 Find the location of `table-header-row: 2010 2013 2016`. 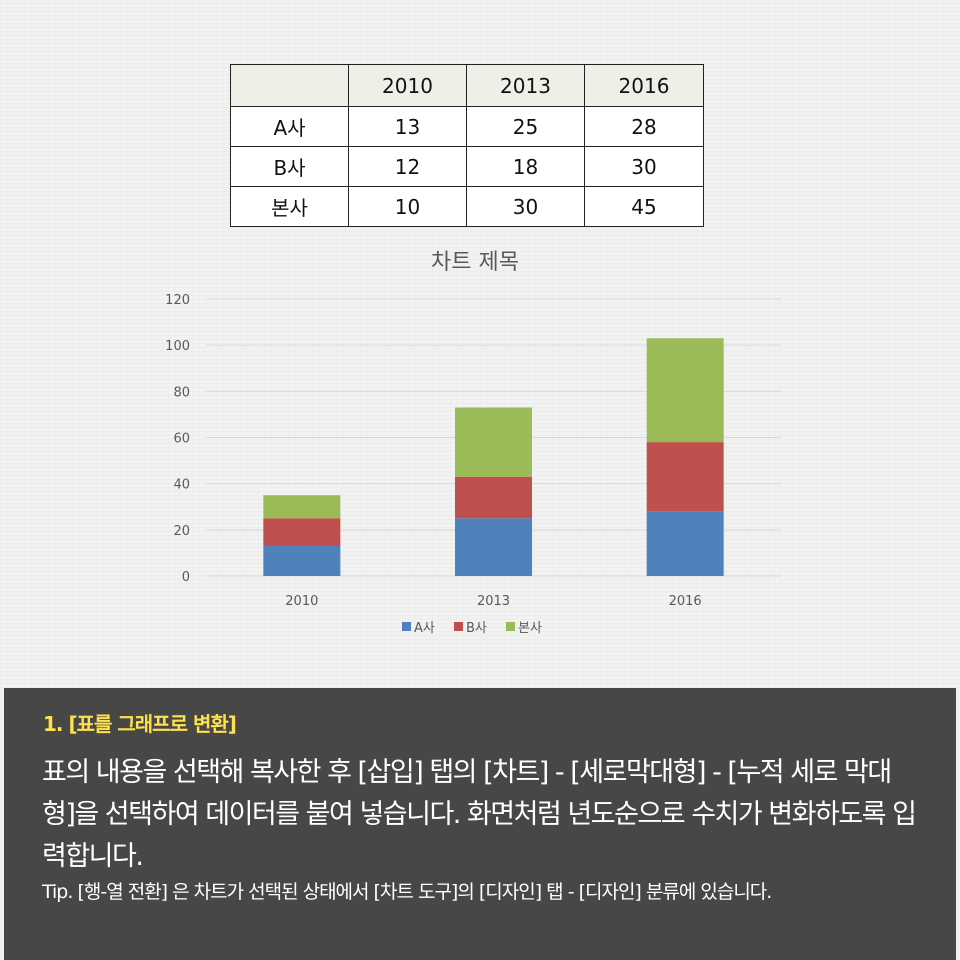

table-header-row: 2010 2013 2016 is located at coordinates (467, 85).